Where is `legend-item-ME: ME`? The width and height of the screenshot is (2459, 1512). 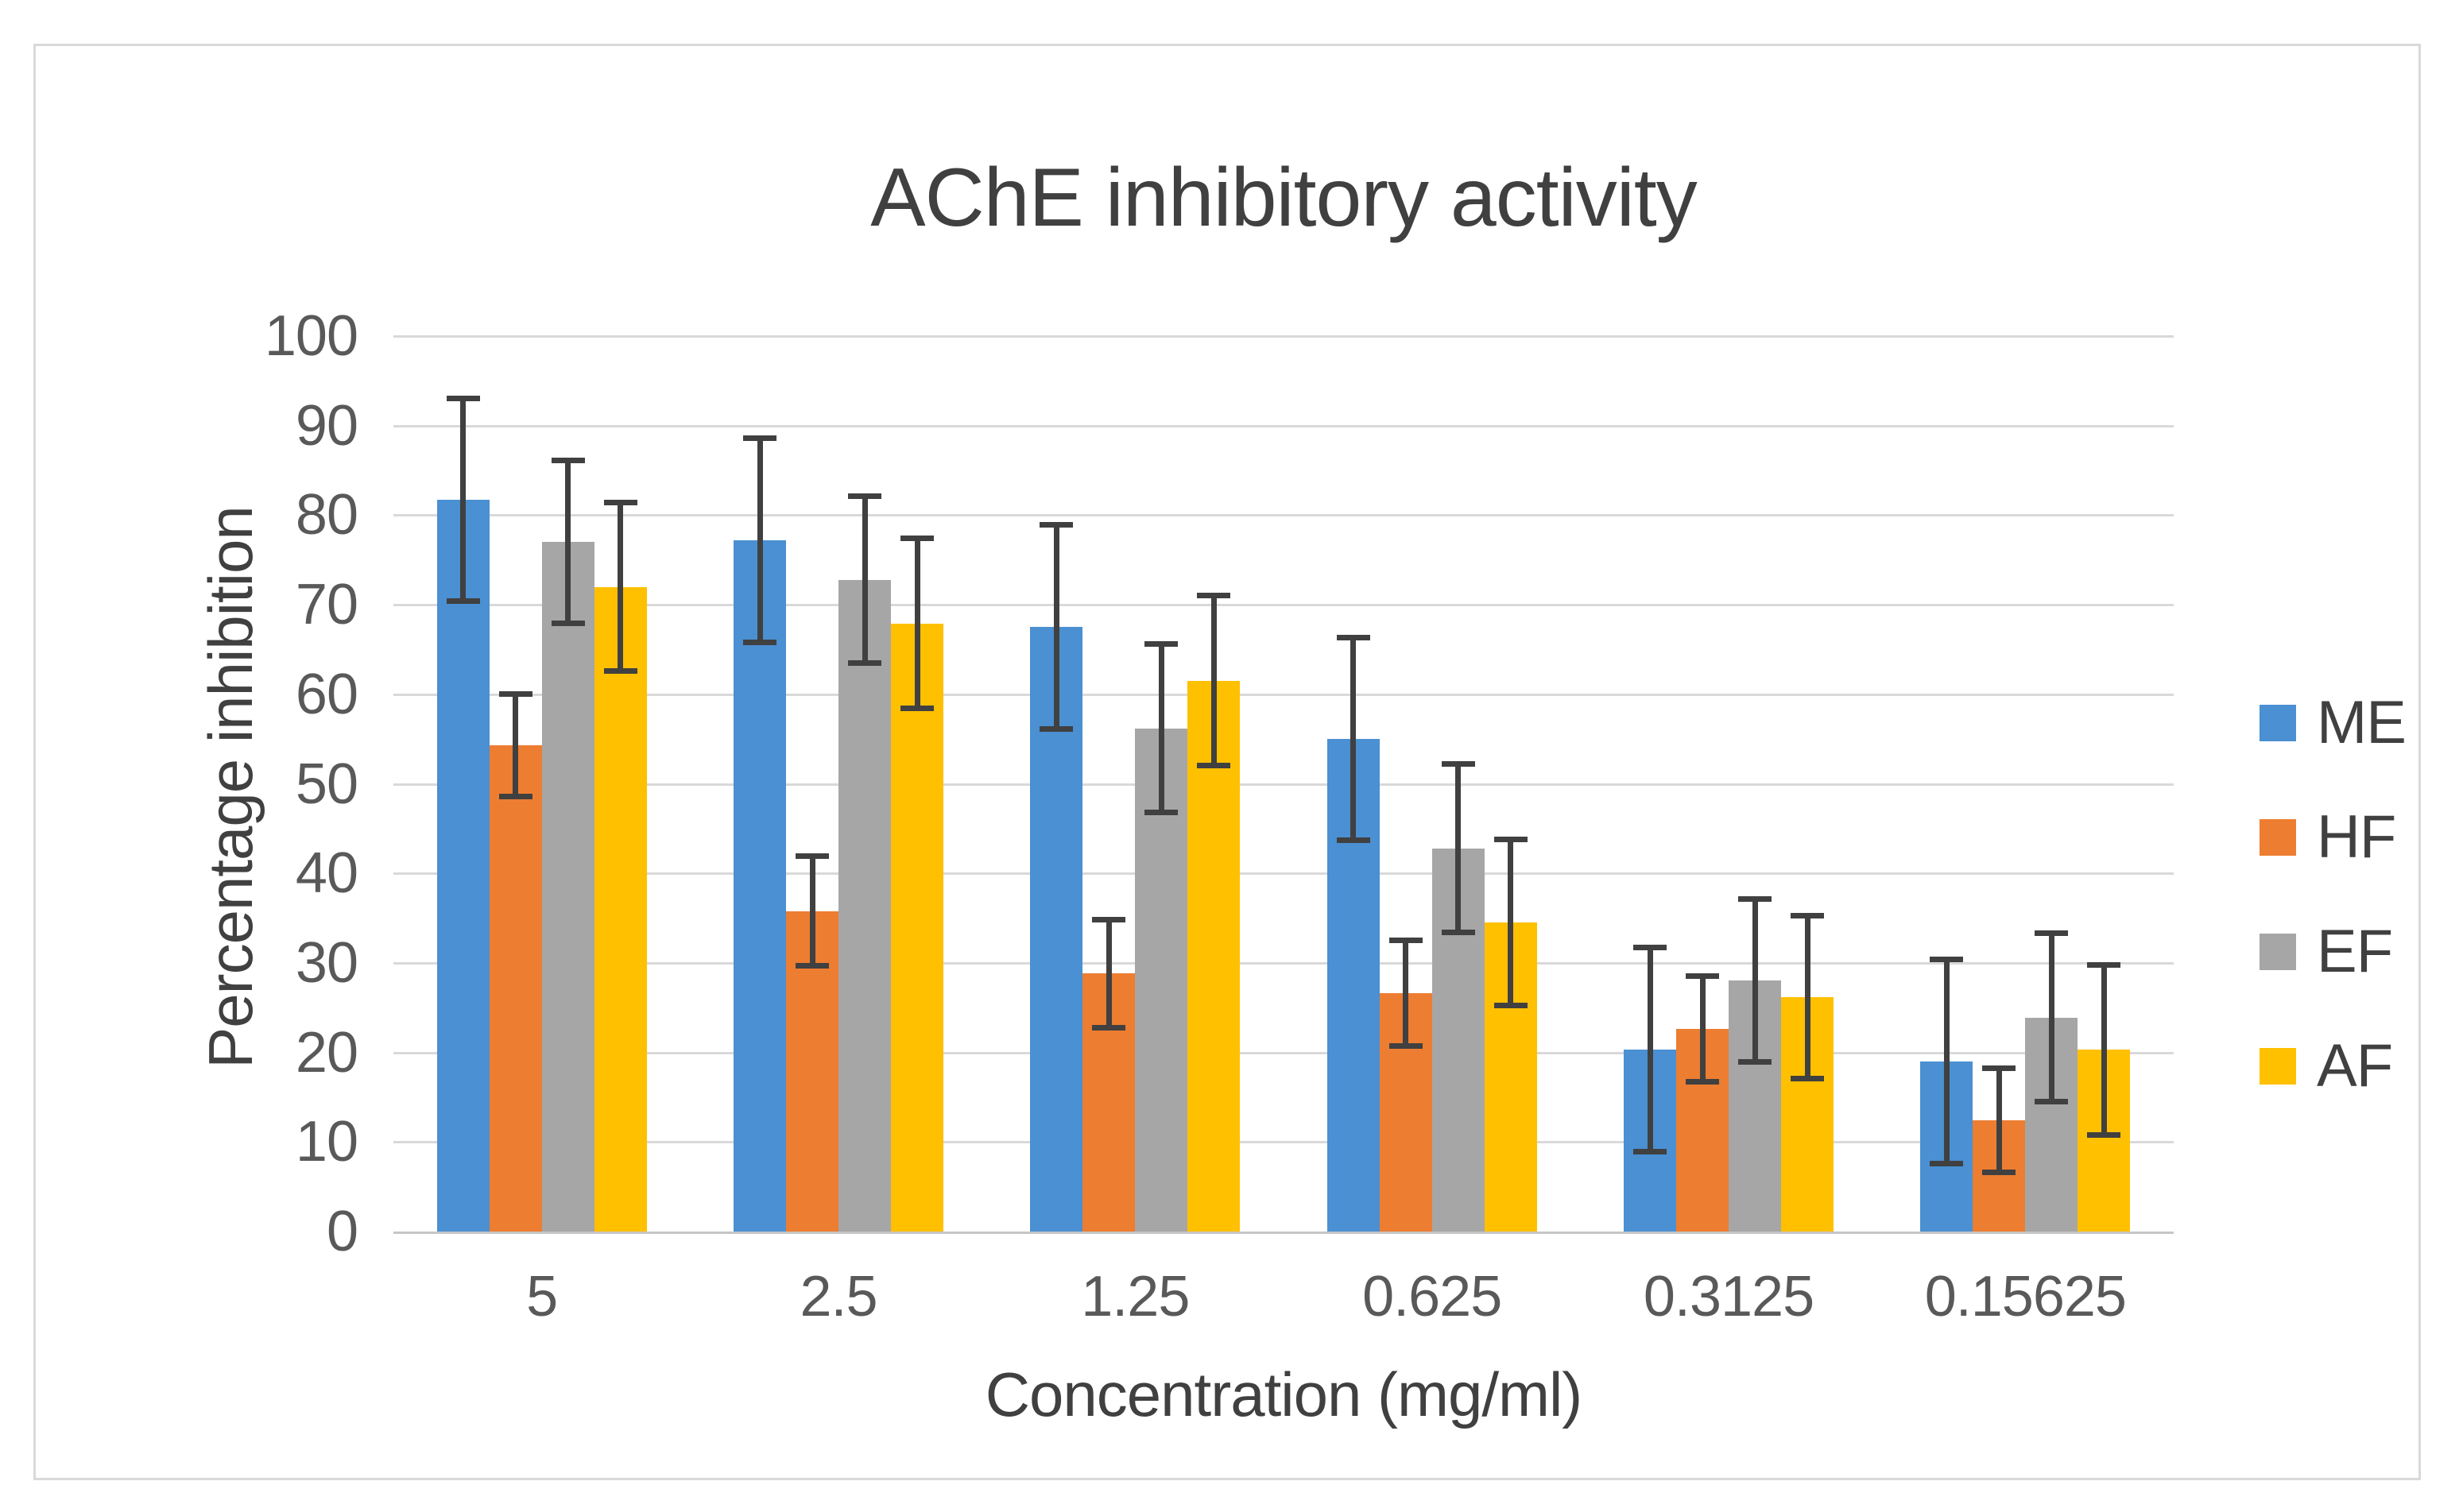
legend-item-ME: ME is located at coordinates (2333, 722).